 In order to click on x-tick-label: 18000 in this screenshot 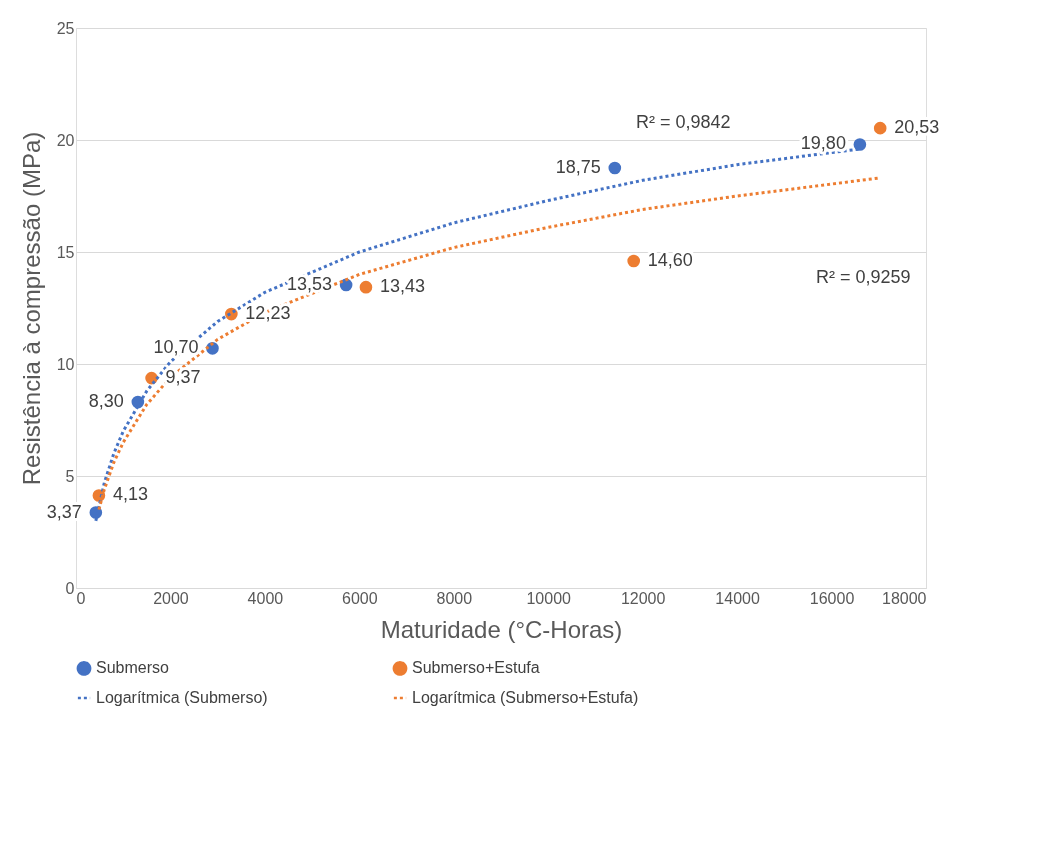, I will do `click(904, 598)`.